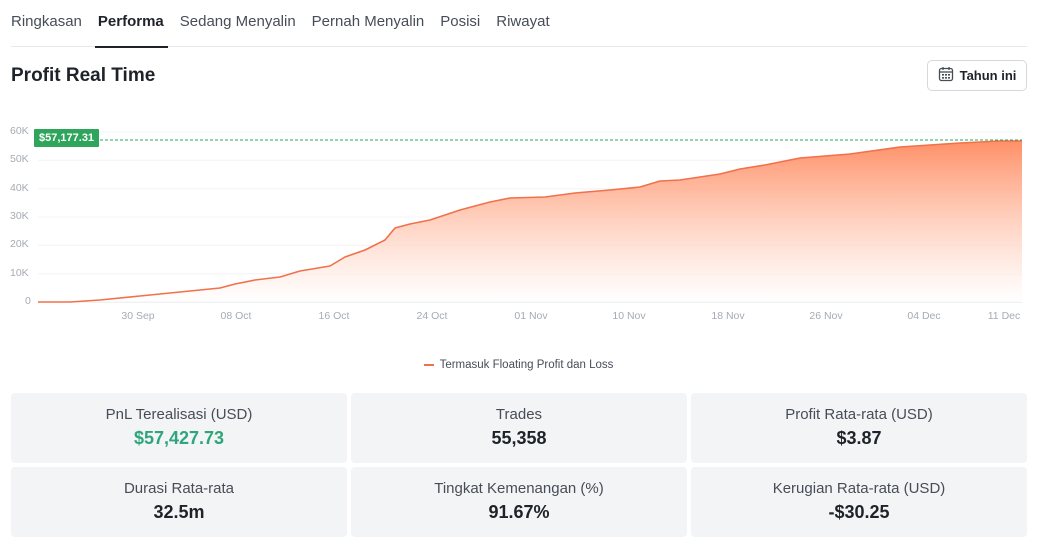 The image size is (1037, 547). I want to click on y-tick-10k: 10K, so click(19, 273).